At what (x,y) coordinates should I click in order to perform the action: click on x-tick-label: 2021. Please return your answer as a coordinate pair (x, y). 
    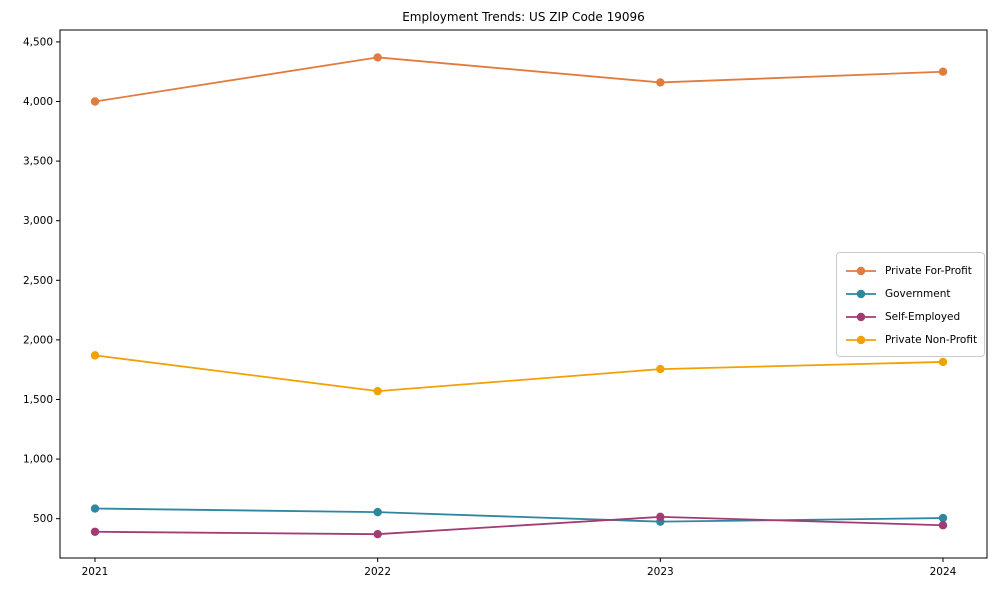
    Looking at the image, I should click on (95, 572).